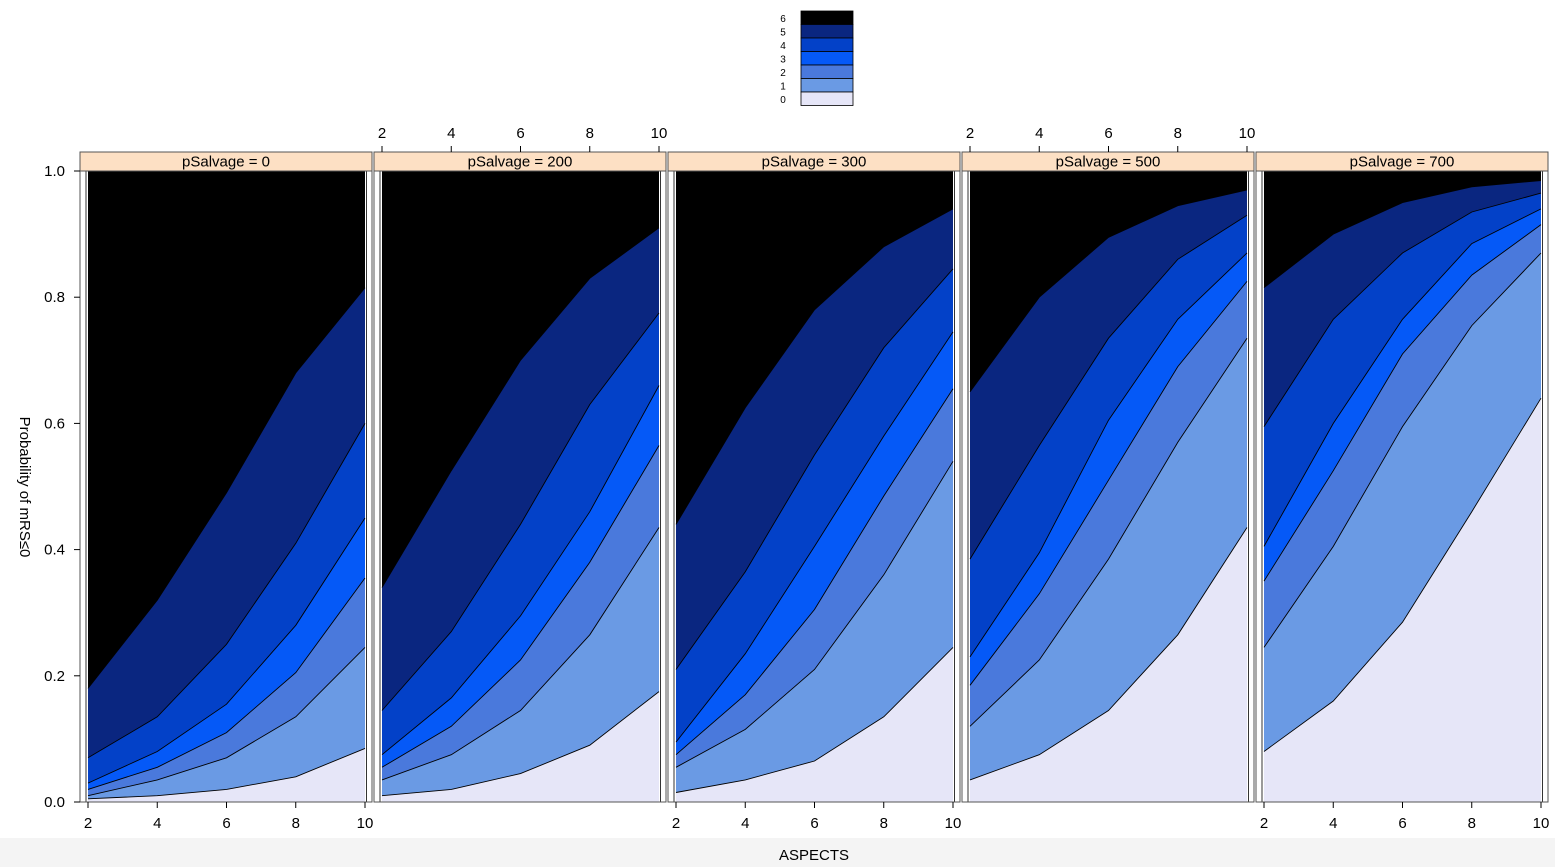 This screenshot has width=1555, height=867. Describe the element at coordinates (54, 802) in the screenshot. I see `y-tick-label: 0.0` at that location.